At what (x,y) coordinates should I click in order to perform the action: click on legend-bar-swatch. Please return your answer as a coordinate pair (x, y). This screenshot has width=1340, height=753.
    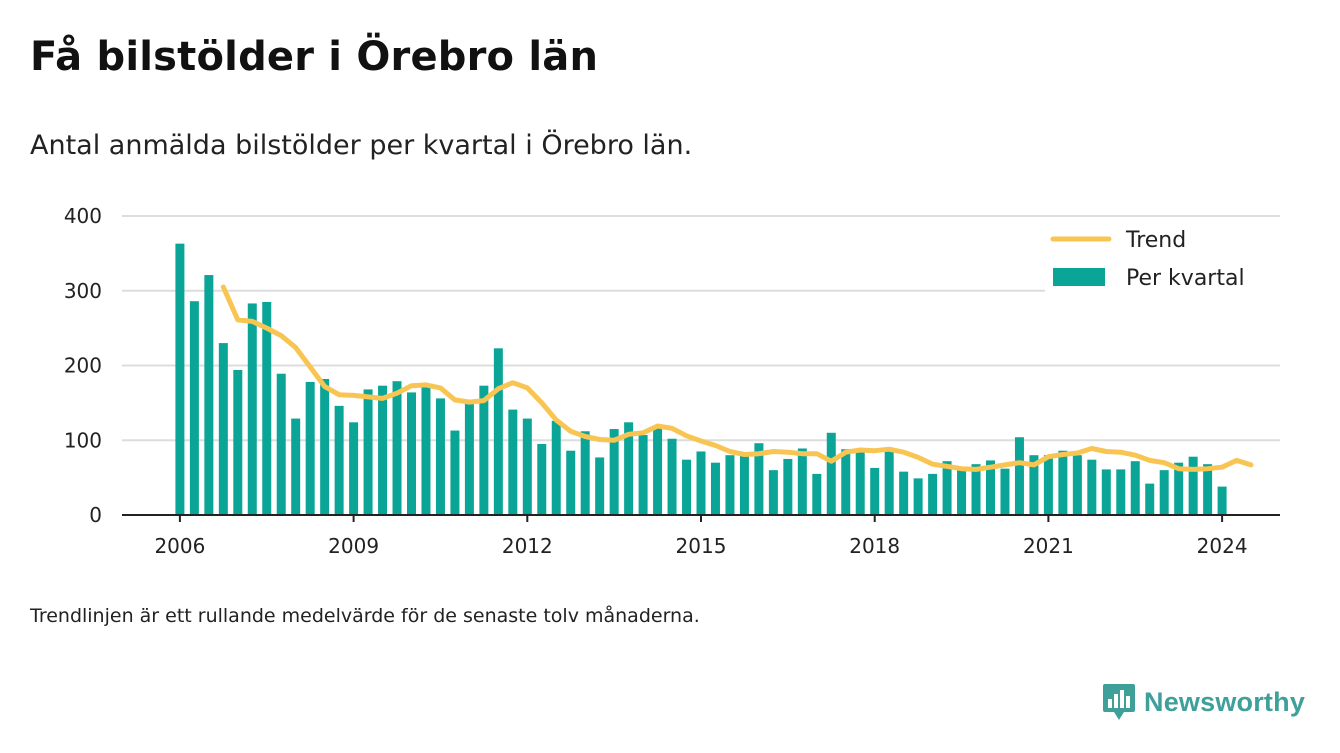
    Looking at the image, I should click on (1079, 277).